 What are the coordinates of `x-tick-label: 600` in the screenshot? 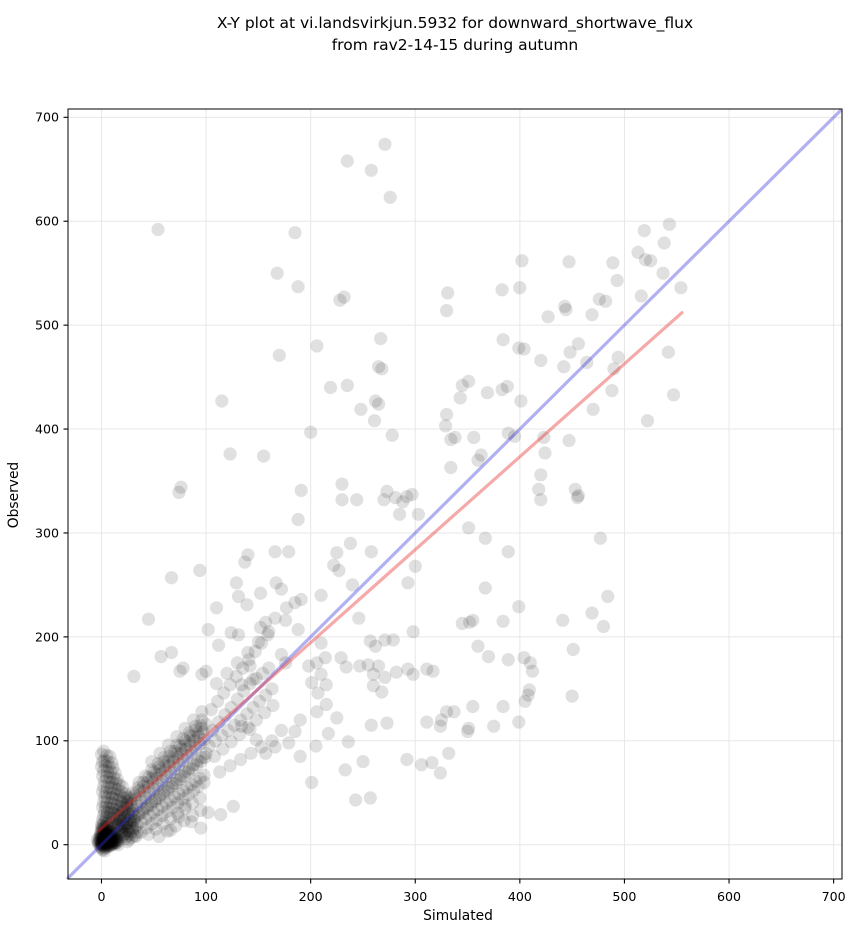 It's located at (729, 896).